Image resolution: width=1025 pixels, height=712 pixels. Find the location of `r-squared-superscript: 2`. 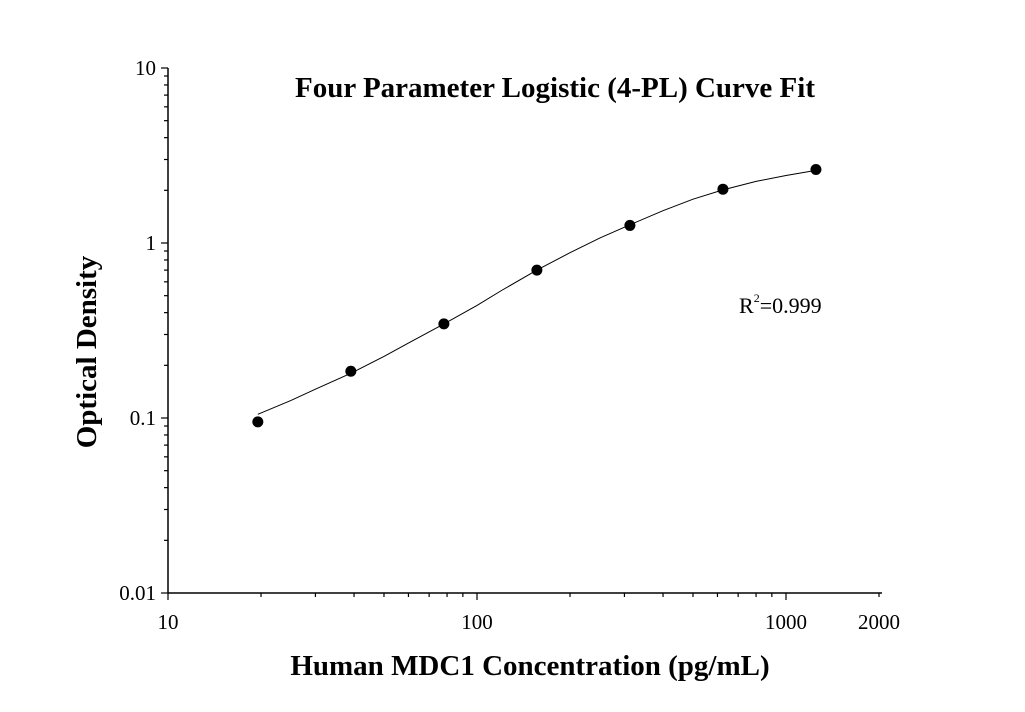

r-squared-superscript: 2 is located at coordinates (757, 298).